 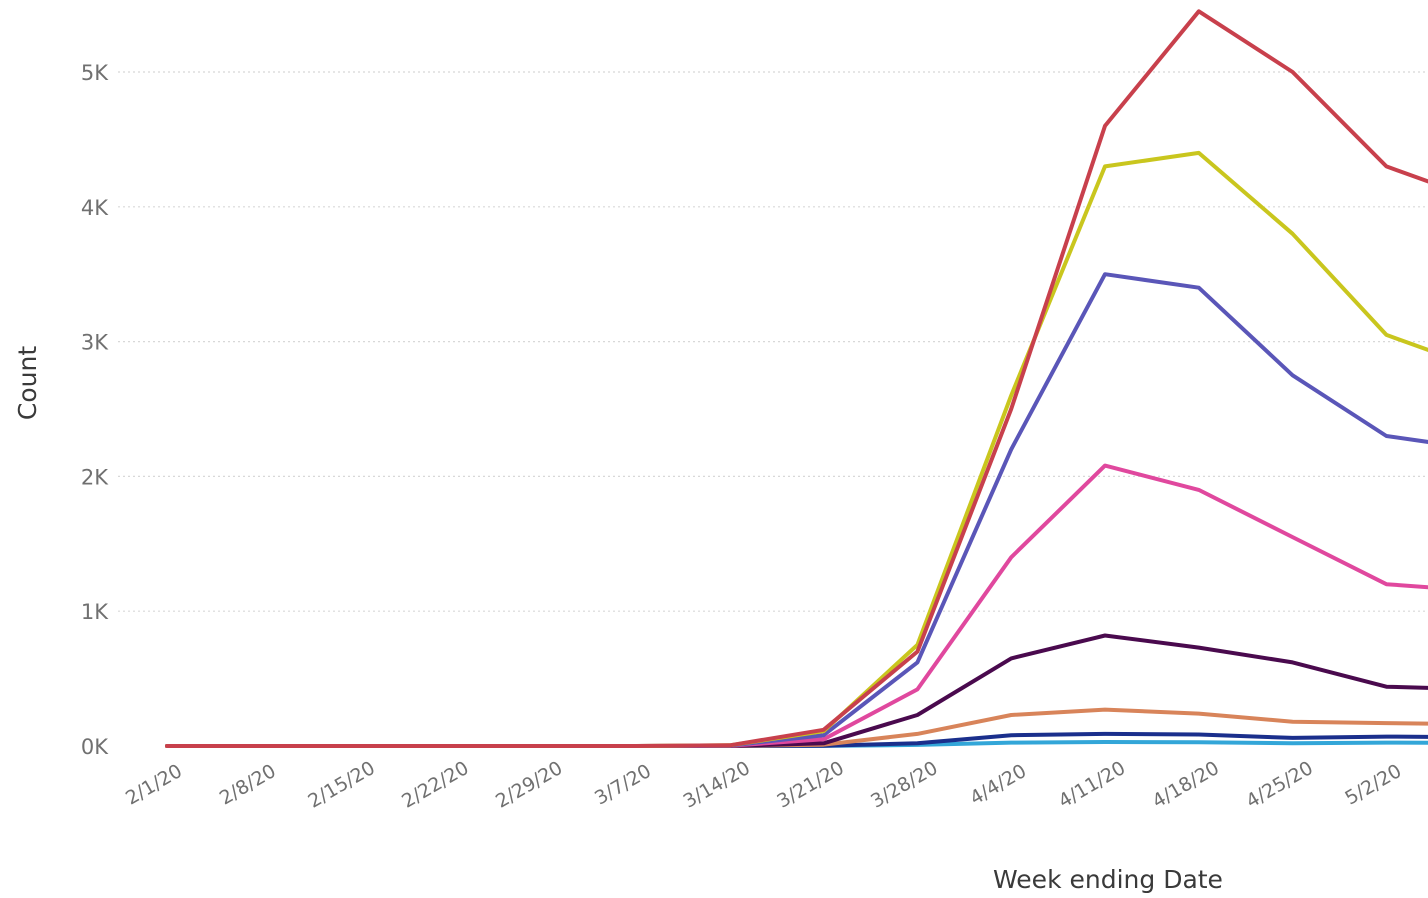 I want to click on y-tick-label: 0K, so click(x=95, y=747).